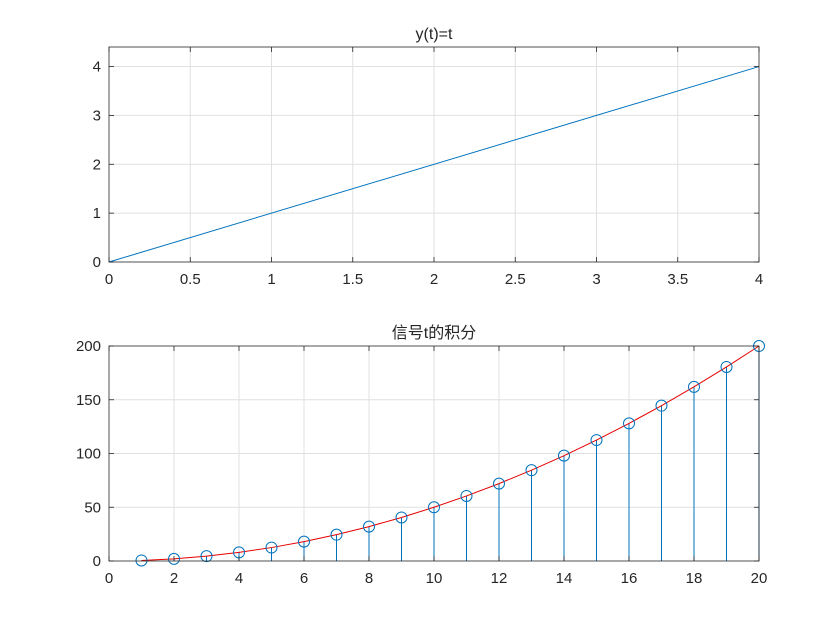 The image size is (840, 630). What do you see at coordinates (629, 578) in the screenshot?
I see `x-tick-label-bottom: 16` at bounding box center [629, 578].